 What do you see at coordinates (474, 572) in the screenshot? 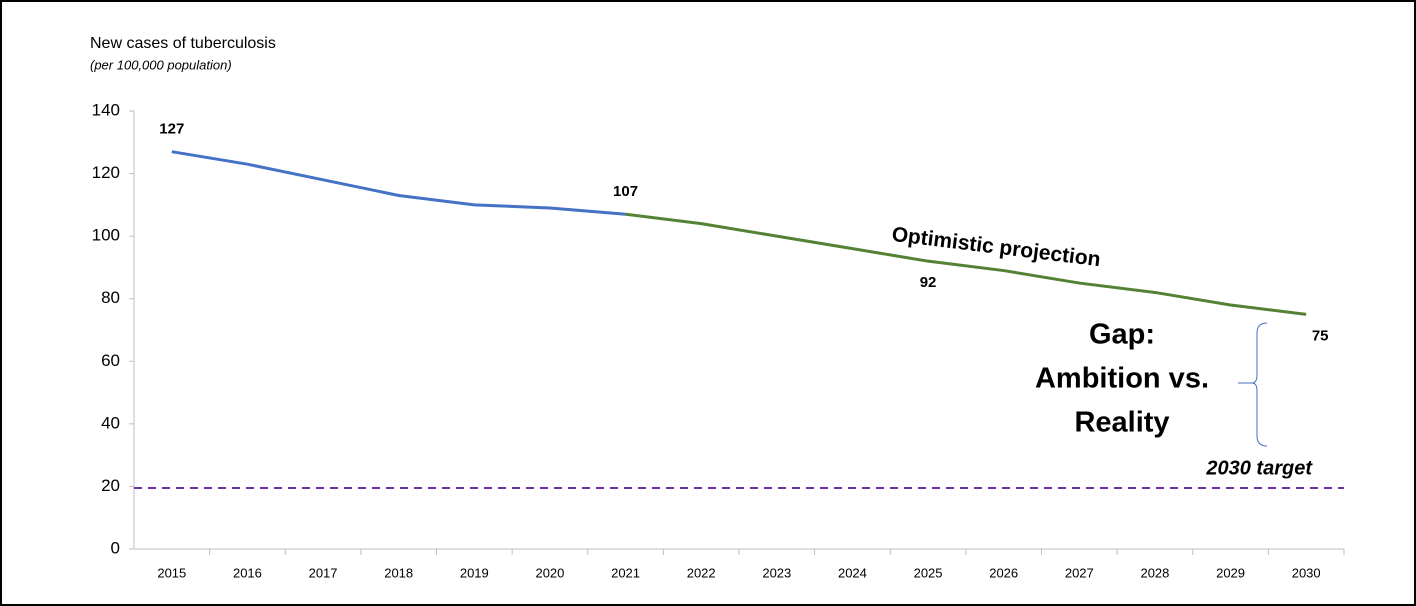
I see `x-tick-label: 2019` at bounding box center [474, 572].